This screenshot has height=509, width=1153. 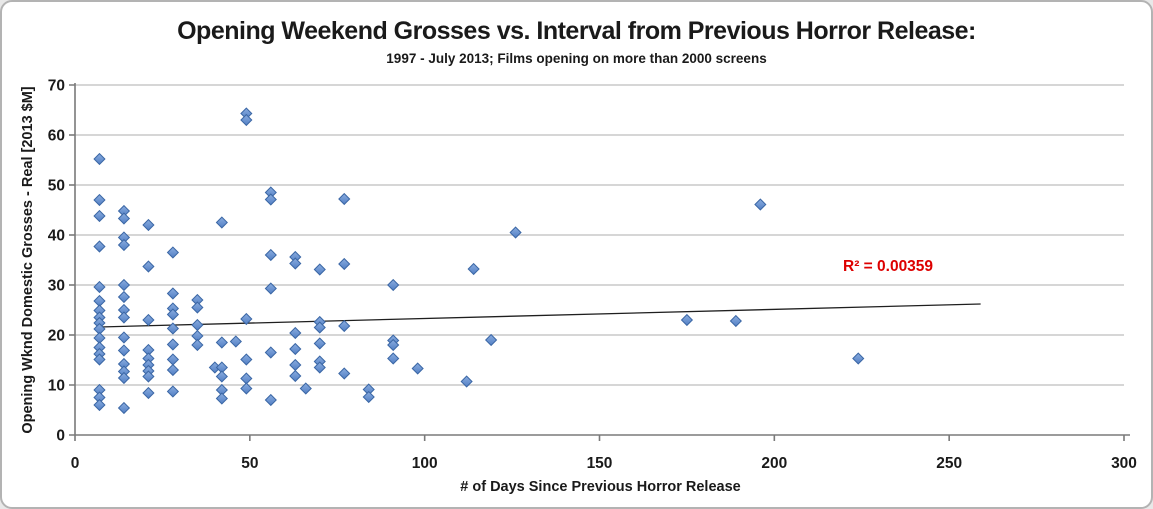 I want to click on r-squared-label: R² = 0.00359, so click(x=888, y=266).